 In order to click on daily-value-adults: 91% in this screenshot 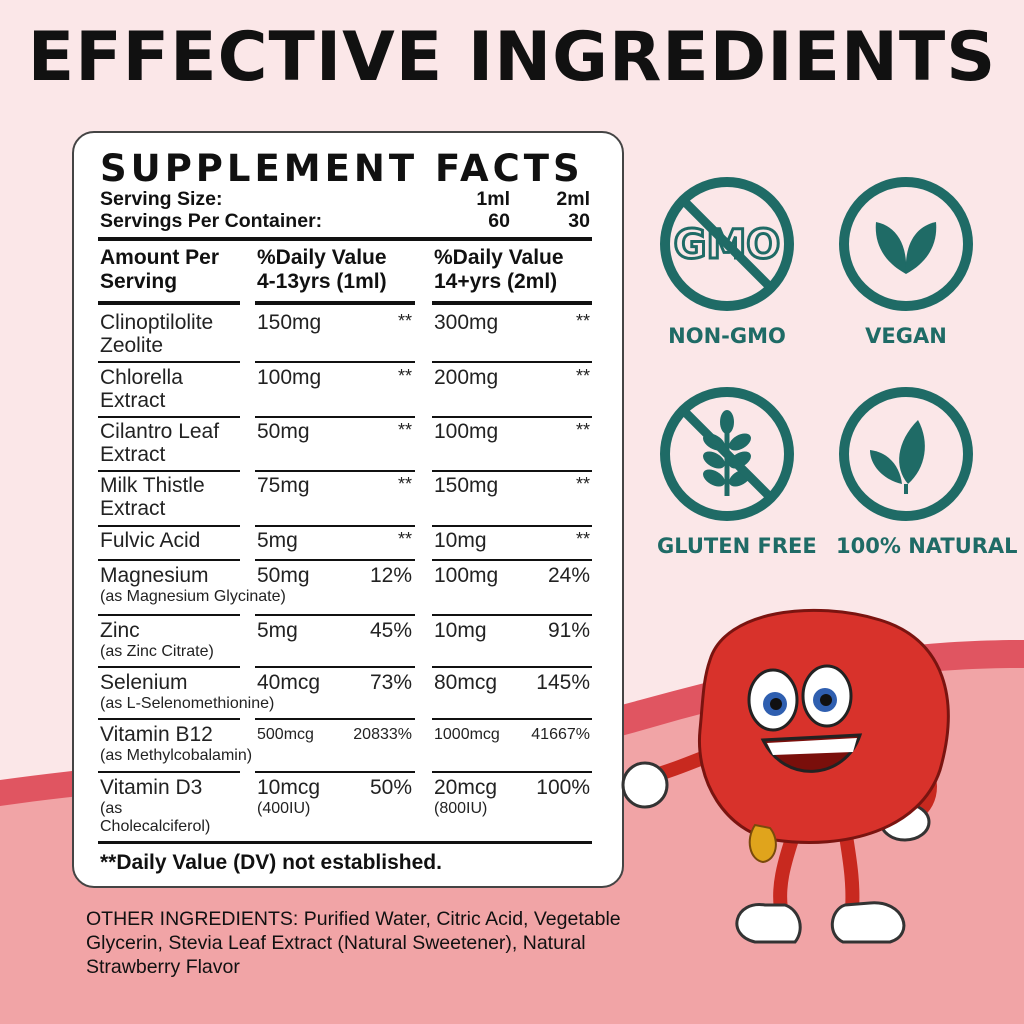, I will do `click(568, 630)`.